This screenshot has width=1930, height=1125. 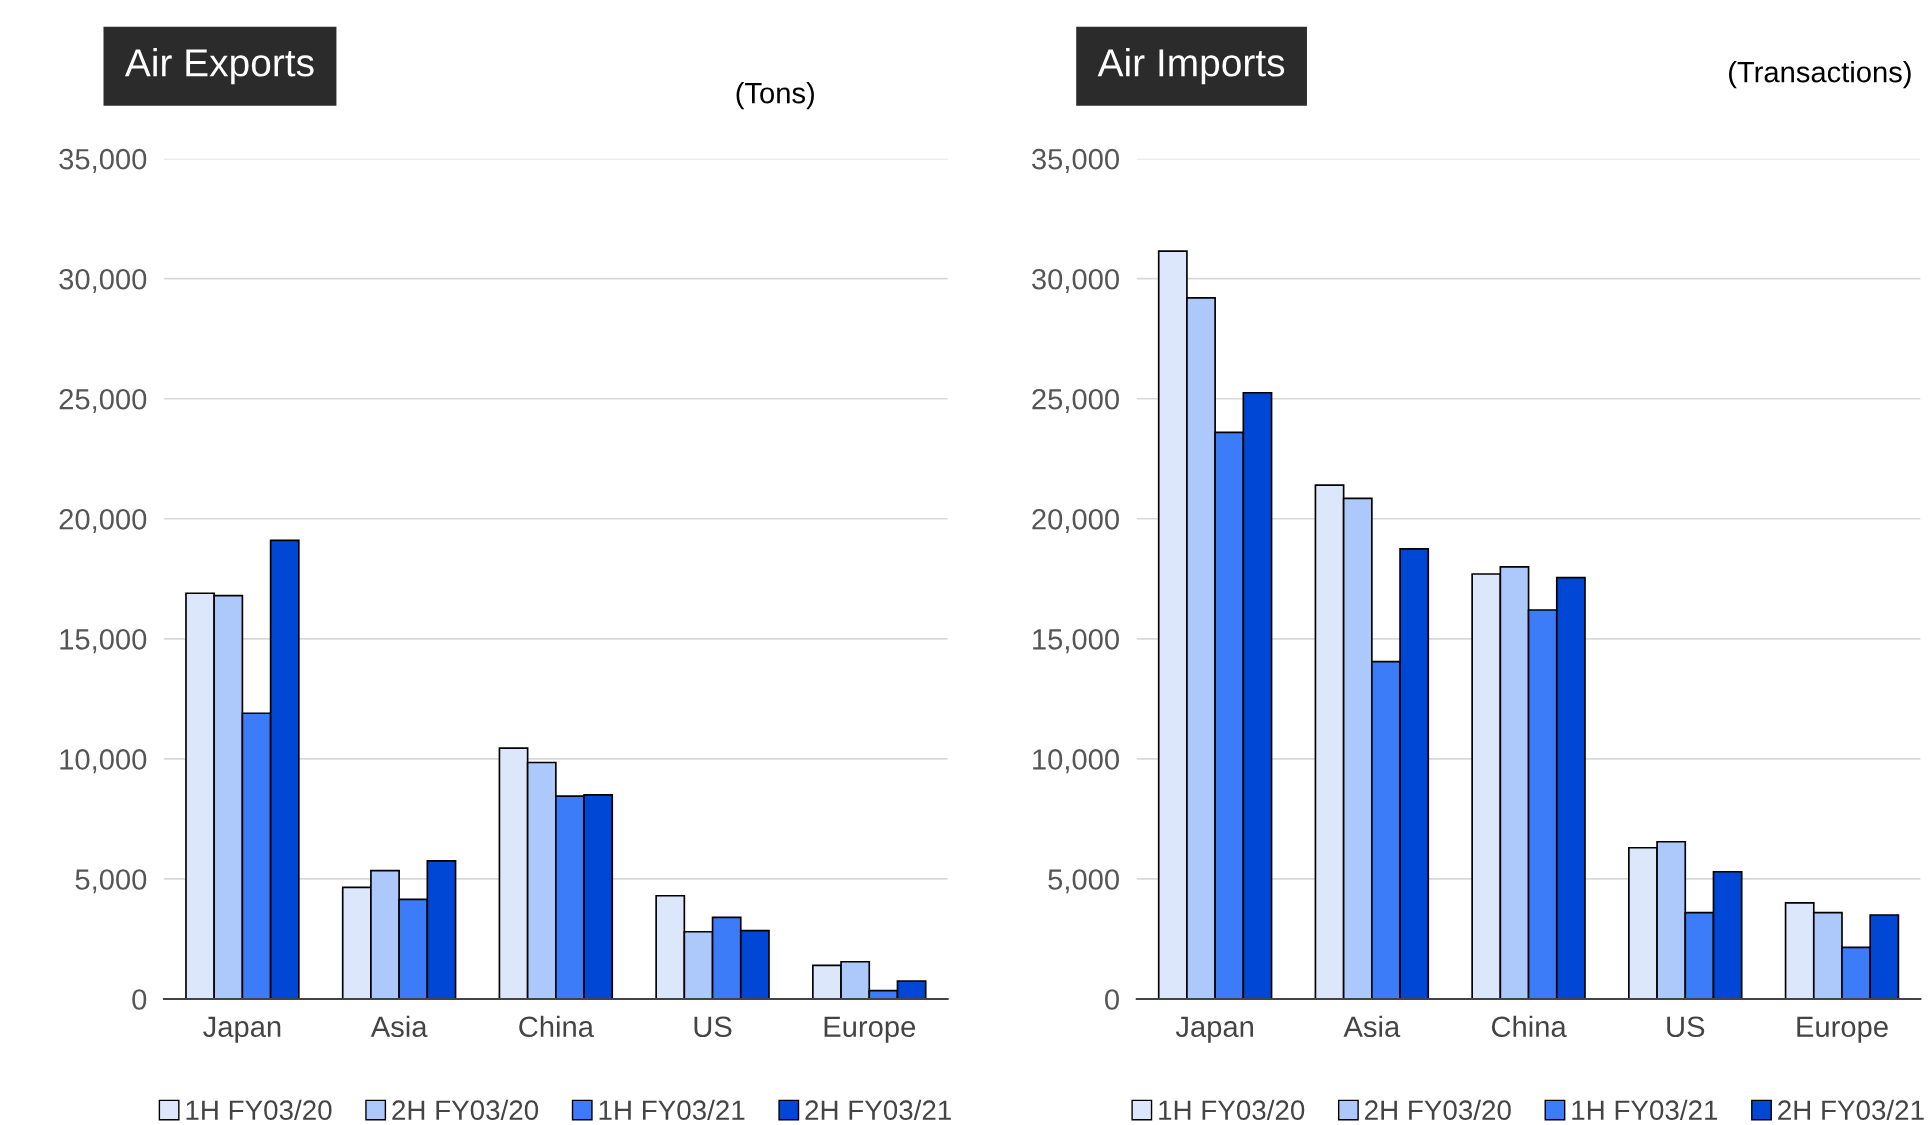 What do you see at coordinates (1820, 74) in the screenshot?
I see `text: (Transactions)` at bounding box center [1820, 74].